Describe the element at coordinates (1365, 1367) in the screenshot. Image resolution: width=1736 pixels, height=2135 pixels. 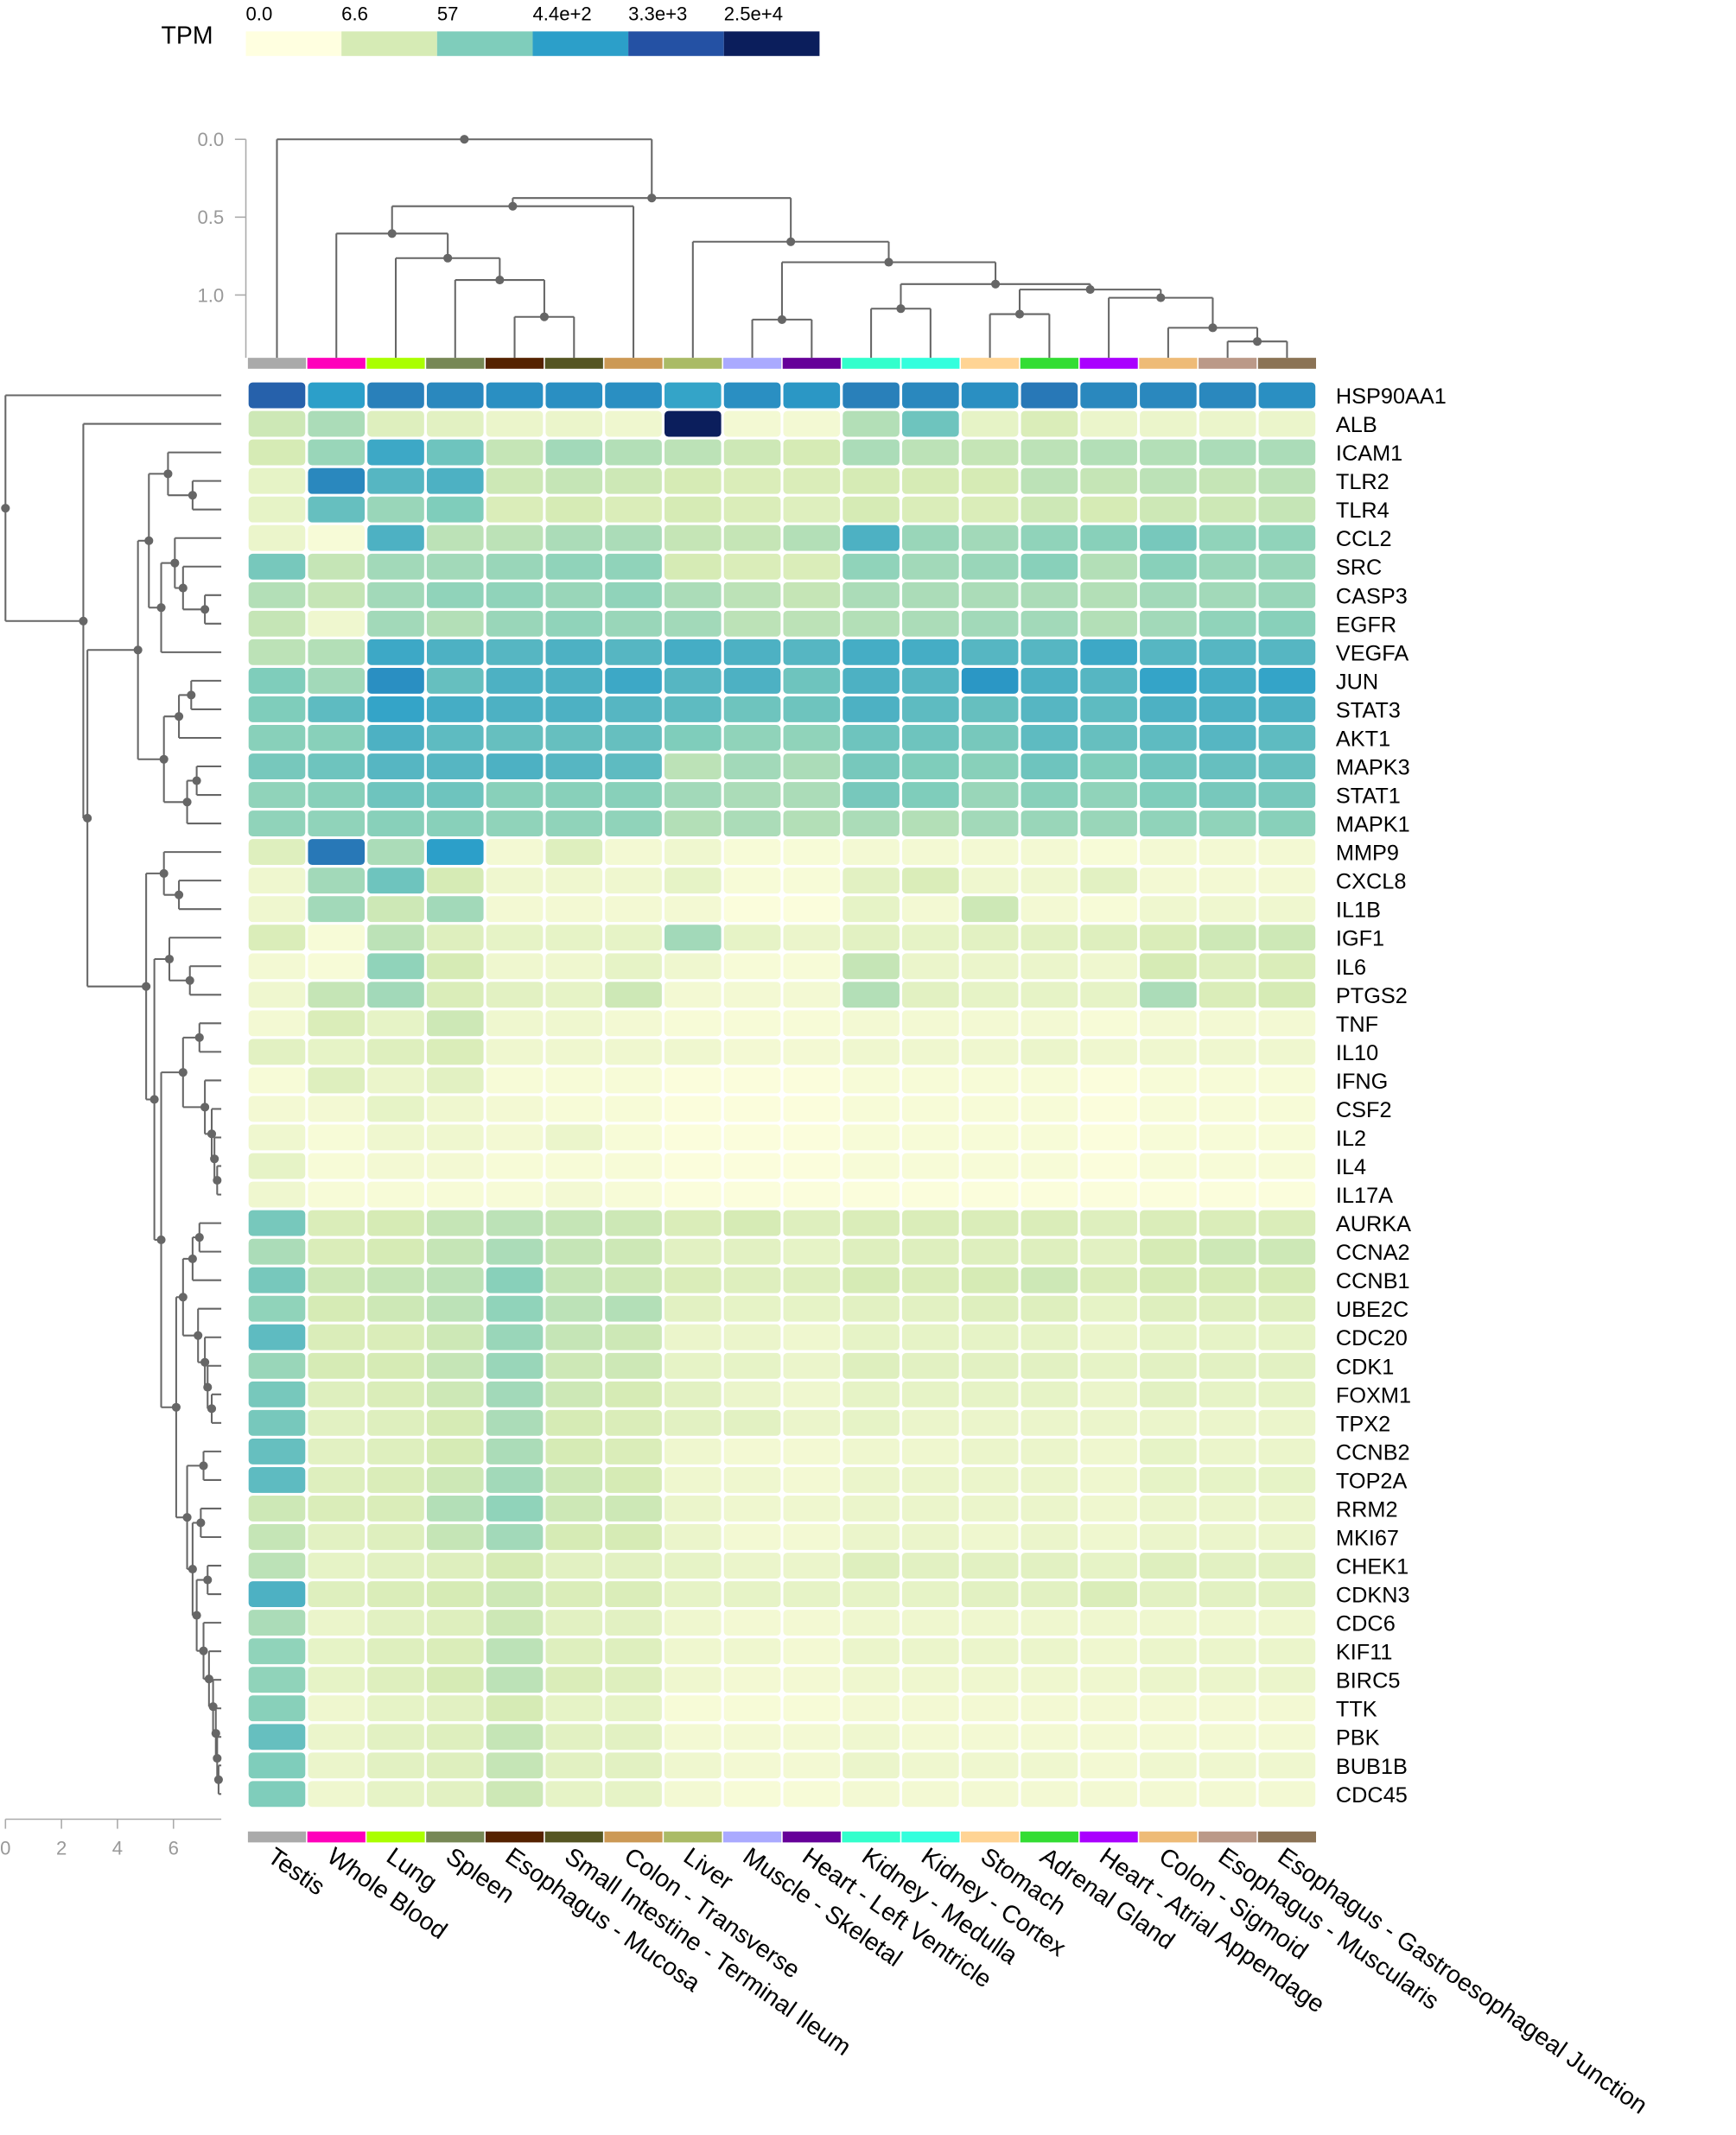
I see `gene-label: CDK1` at that location.